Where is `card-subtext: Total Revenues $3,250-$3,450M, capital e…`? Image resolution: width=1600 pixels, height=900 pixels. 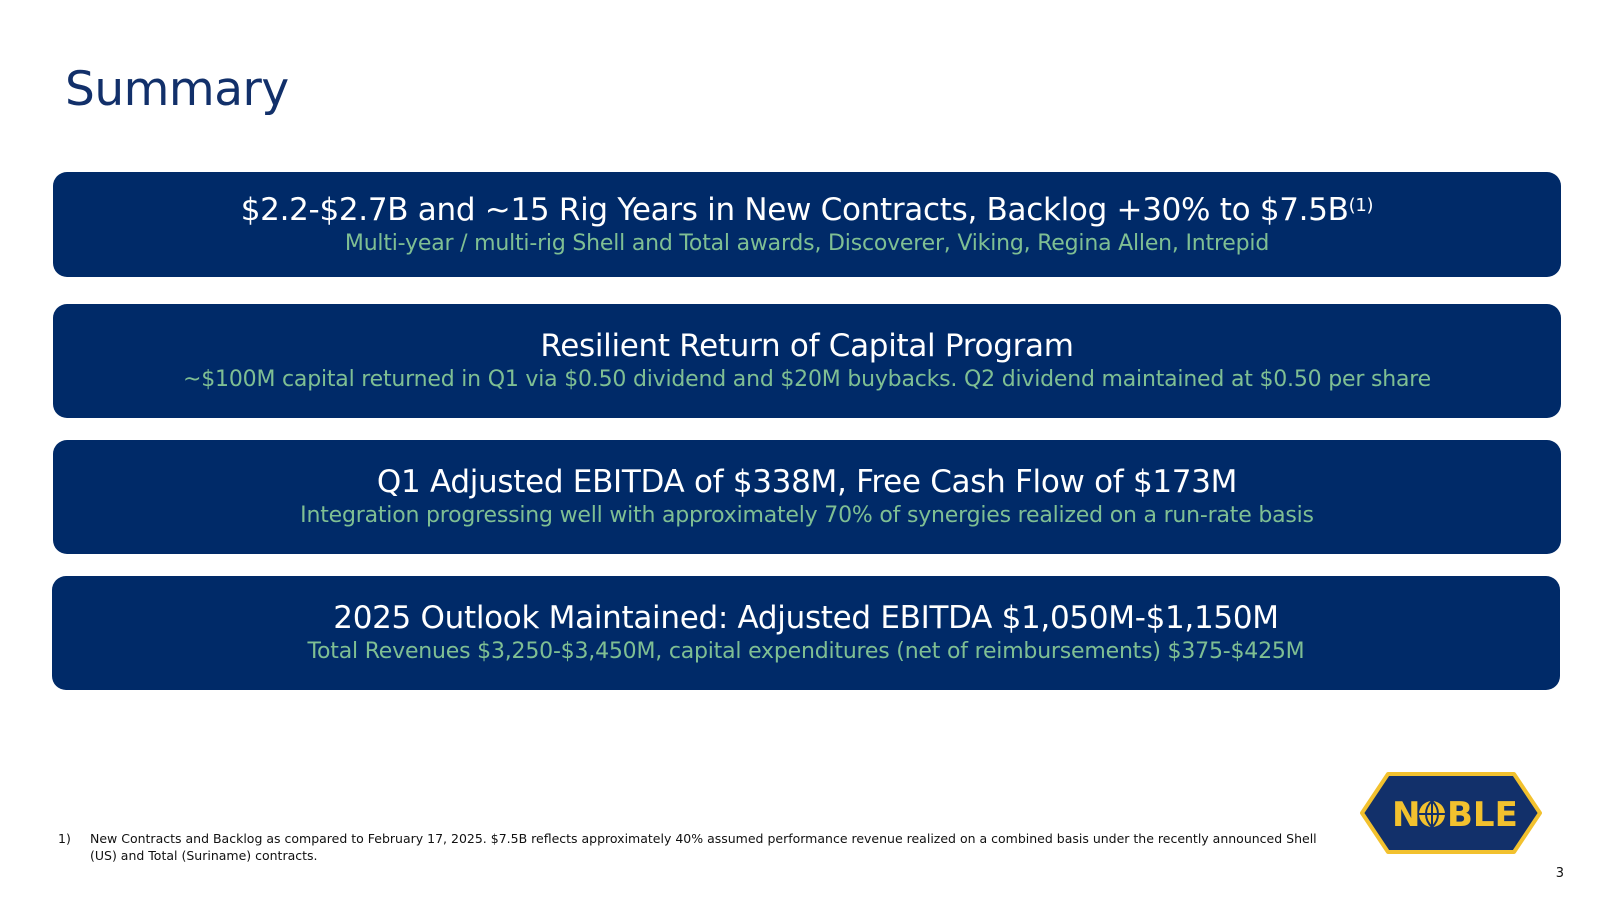
card-subtext: Total Revenues $3,250-$3,450M, capital e… is located at coordinates (806, 651).